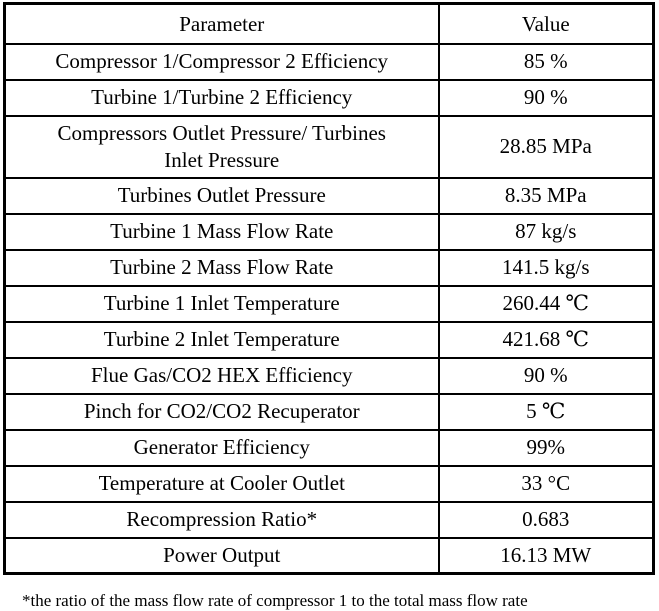 This screenshot has width=659, height=611. I want to click on table-row: Compressor 1/Compressor 2 Efficiency 85 %, so click(329, 61).